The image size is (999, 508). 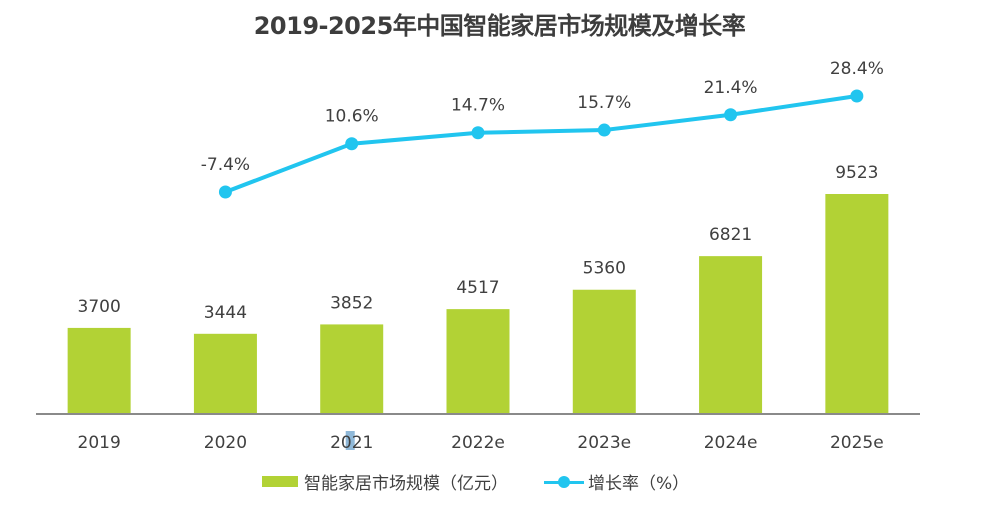 I want to click on bar-2024e, so click(x=731, y=334).